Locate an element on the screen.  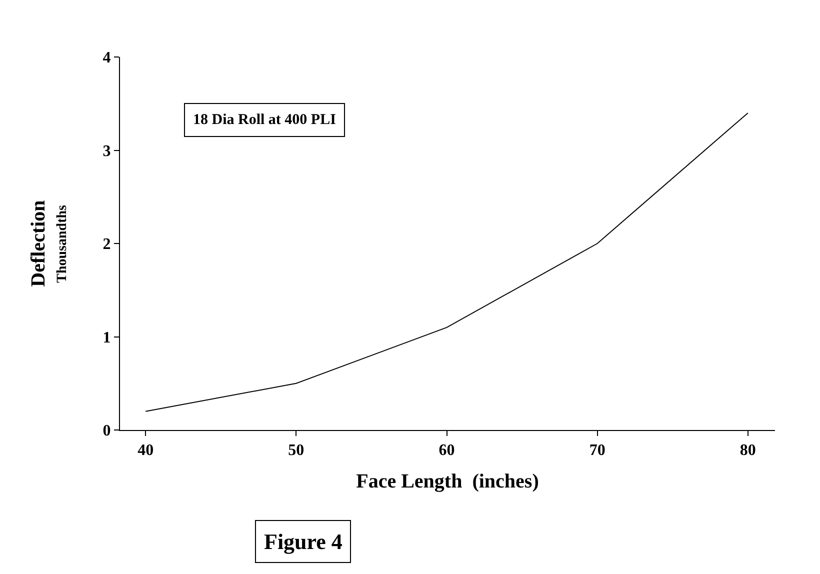
x-tick-label: 40 is located at coordinates (146, 451).